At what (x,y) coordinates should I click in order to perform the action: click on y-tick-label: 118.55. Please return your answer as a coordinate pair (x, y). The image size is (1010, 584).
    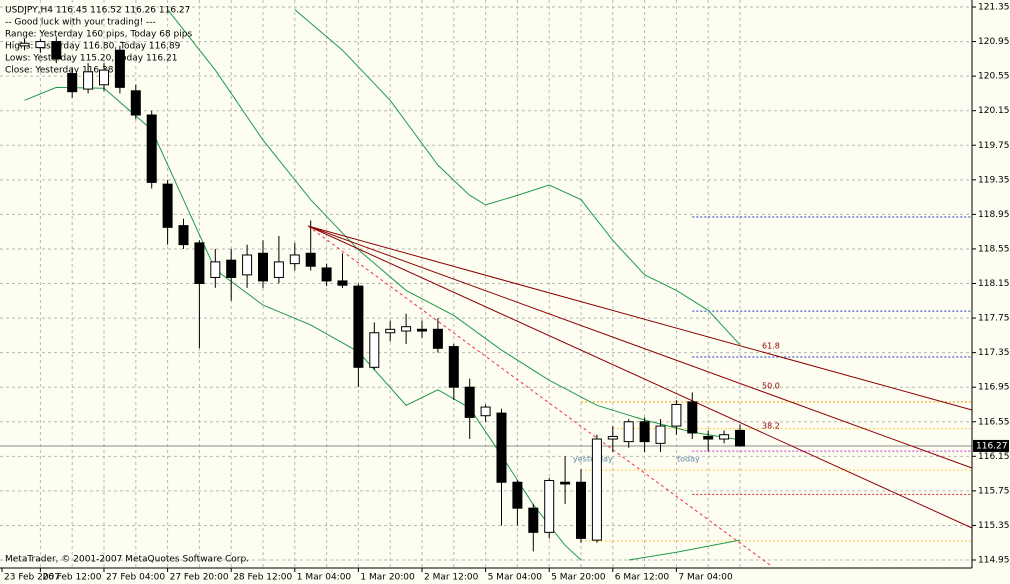
    Looking at the image, I should click on (994, 249).